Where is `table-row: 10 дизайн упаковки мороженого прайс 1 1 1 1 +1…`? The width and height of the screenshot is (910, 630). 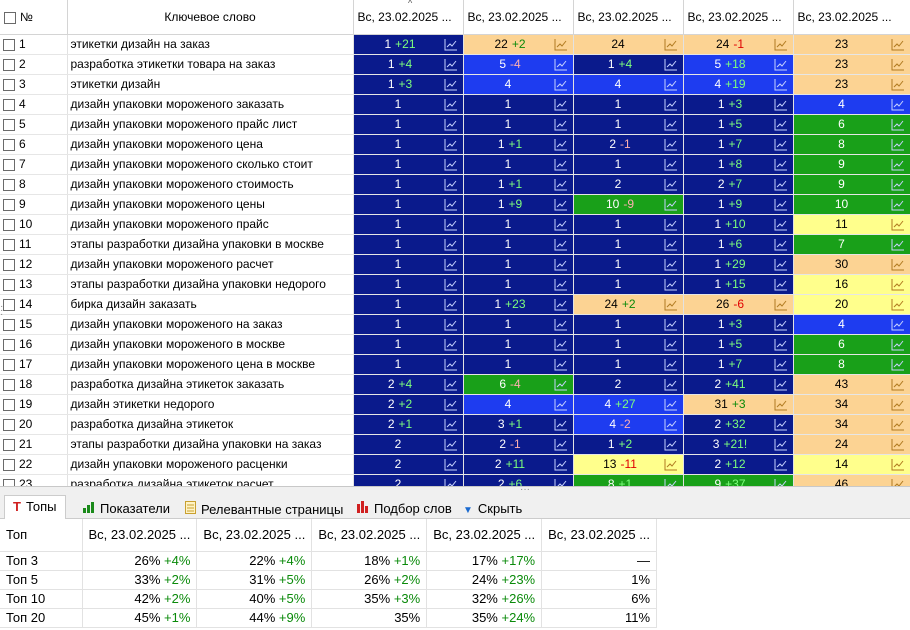 table-row: 10 дизайн упаковки мороженого прайс 1 1 1 1 +1… is located at coordinates (455, 224).